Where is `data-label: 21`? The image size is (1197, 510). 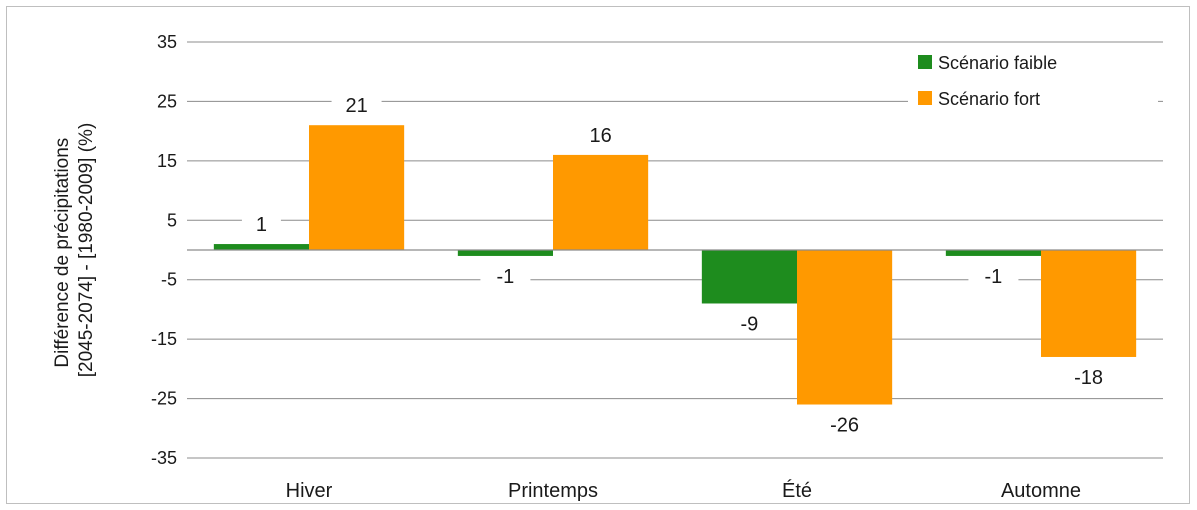
data-label: 21 is located at coordinates (356, 106).